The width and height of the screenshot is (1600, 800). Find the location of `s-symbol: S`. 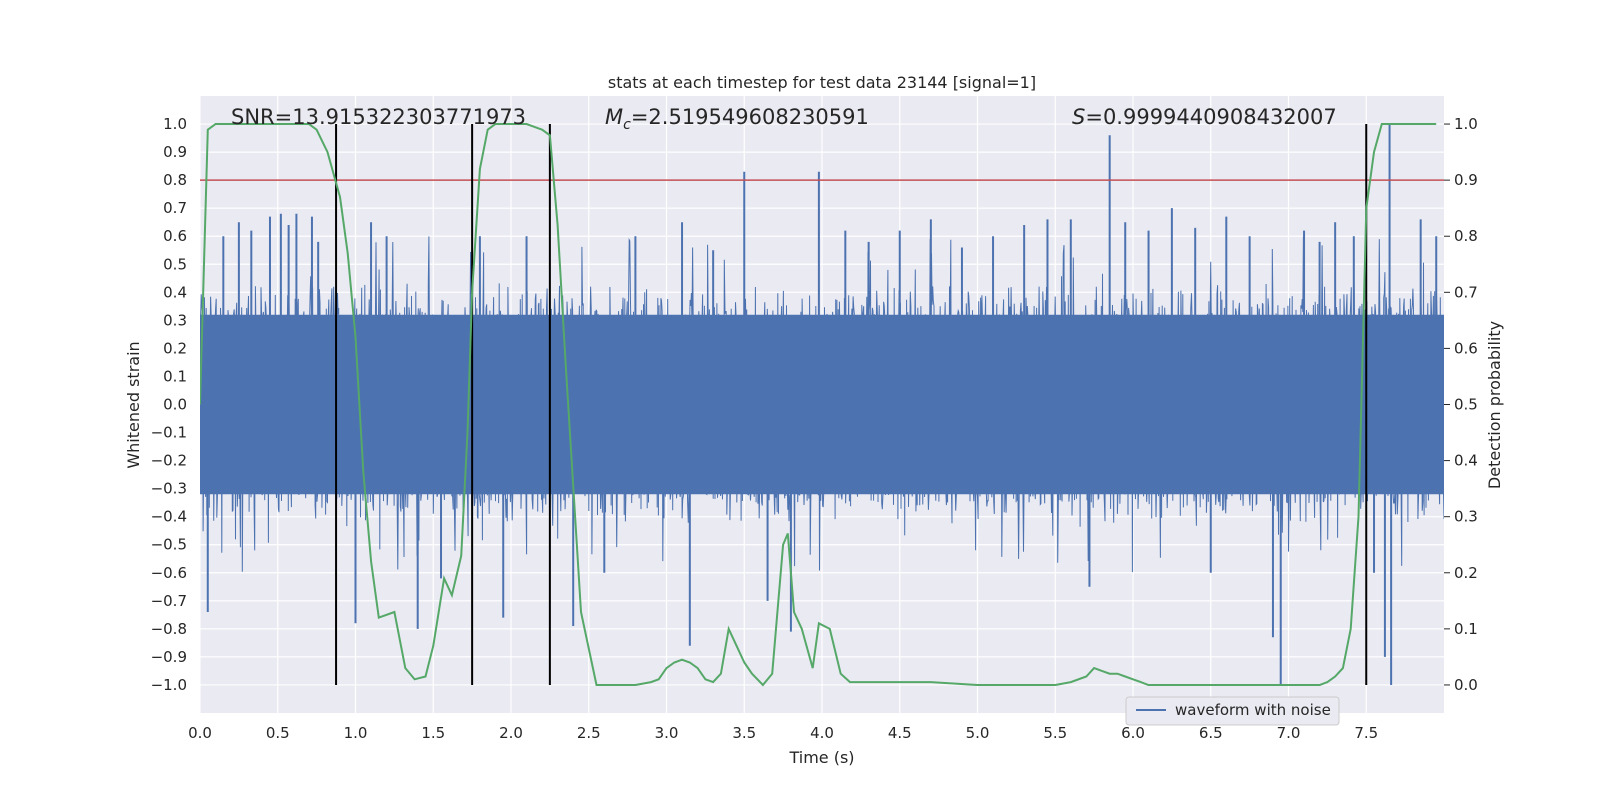

s-symbol: S is located at coordinates (1078, 117).